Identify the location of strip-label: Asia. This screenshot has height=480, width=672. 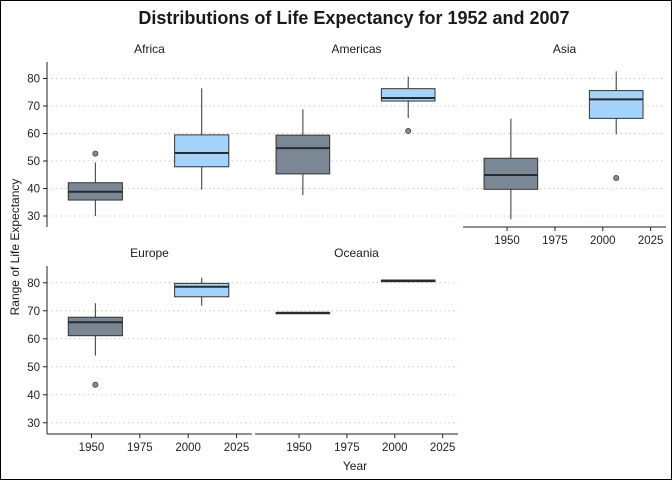
(565, 49).